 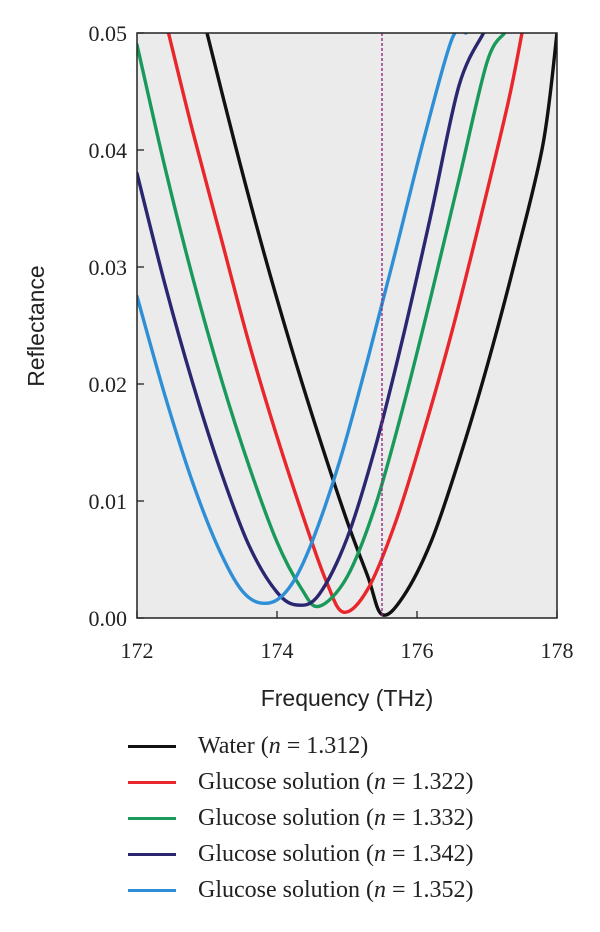 What do you see at coordinates (347, 698) in the screenshot?
I see `x-axis-title: Frequency (THz)` at bounding box center [347, 698].